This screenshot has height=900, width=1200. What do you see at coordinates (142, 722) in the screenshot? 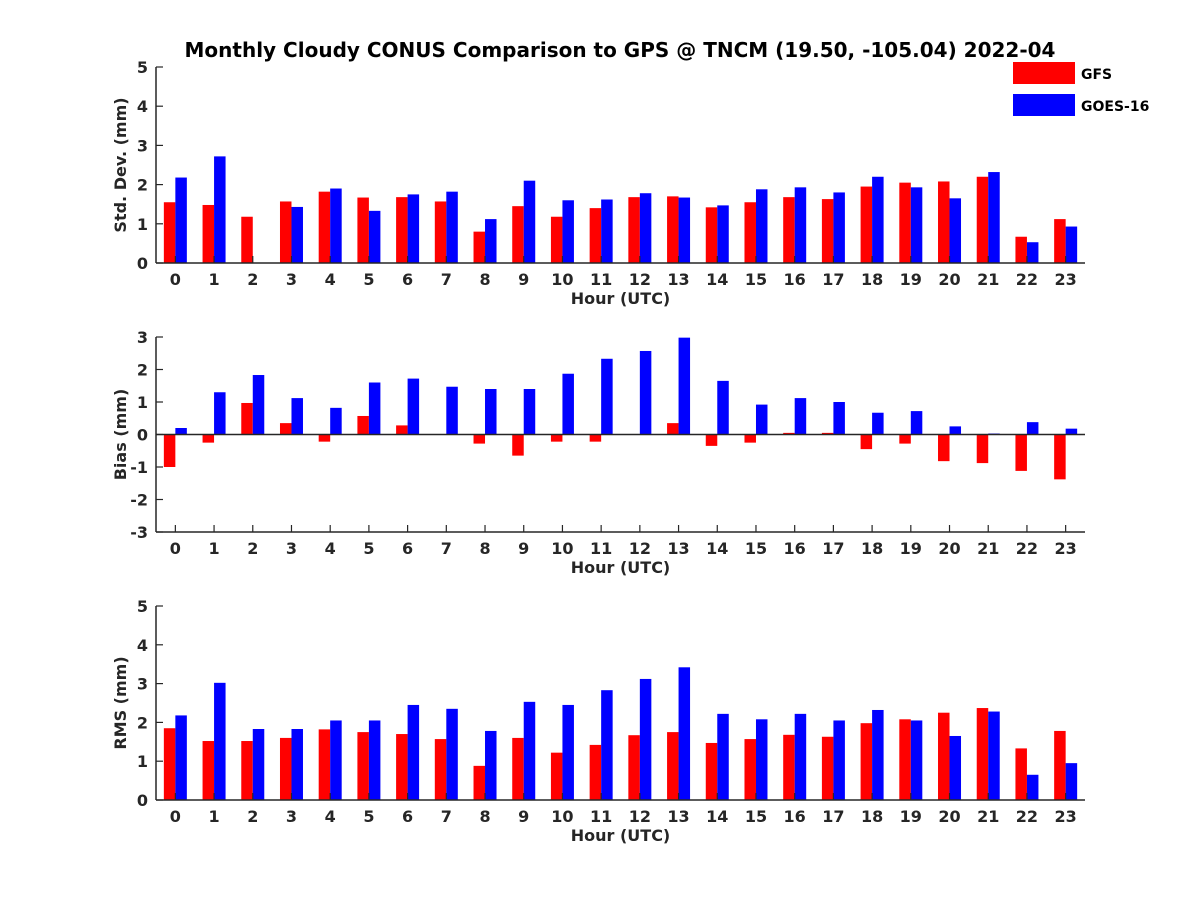
I see `y-tick-label: 2` at bounding box center [142, 722].